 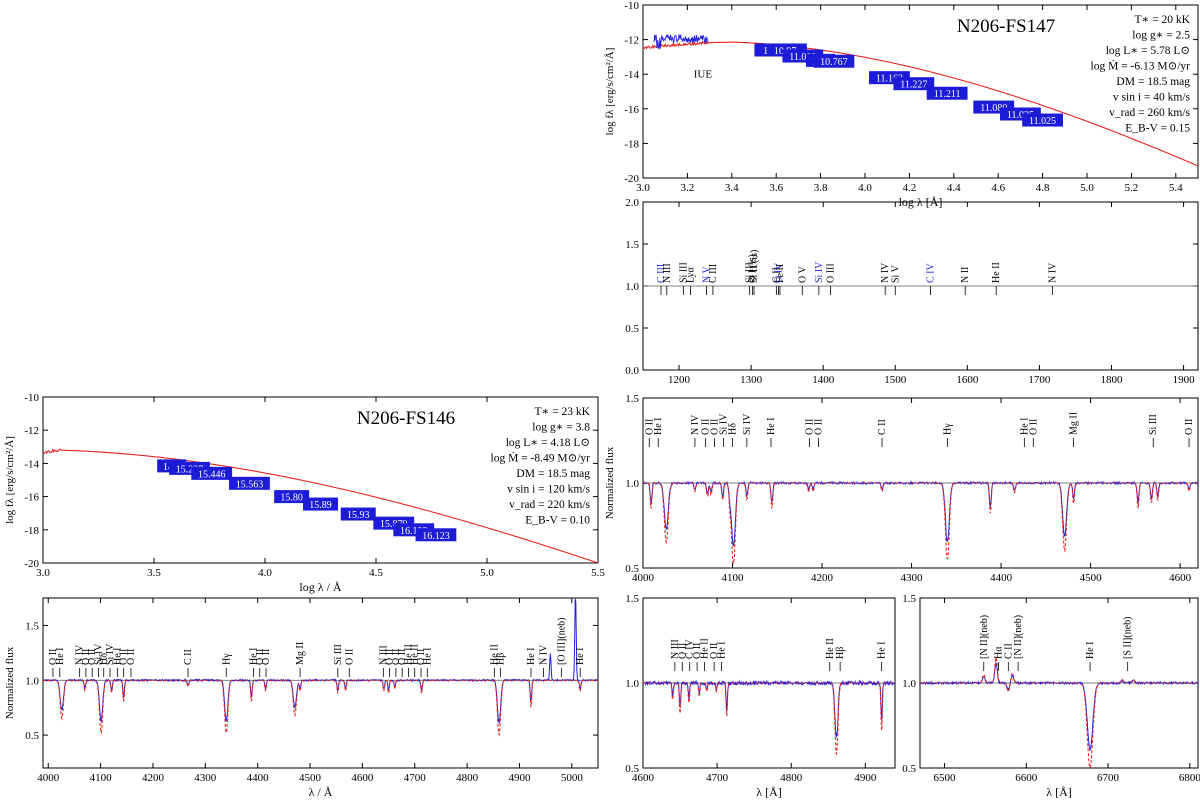 What do you see at coordinates (840, 659) in the screenshot?
I see `line-identification: Hβ` at bounding box center [840, 659].